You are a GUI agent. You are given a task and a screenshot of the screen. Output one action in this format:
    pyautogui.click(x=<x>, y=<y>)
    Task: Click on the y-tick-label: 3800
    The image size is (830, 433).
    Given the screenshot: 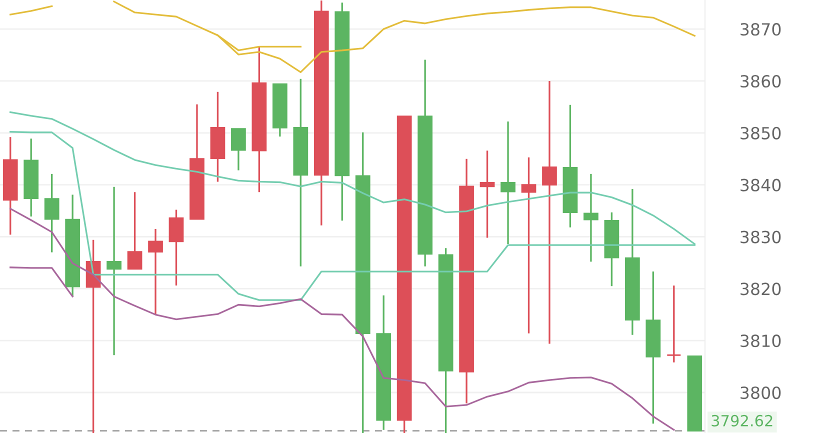 What is the action you would take?
    pyautogui.click(x=760, y=393)
    